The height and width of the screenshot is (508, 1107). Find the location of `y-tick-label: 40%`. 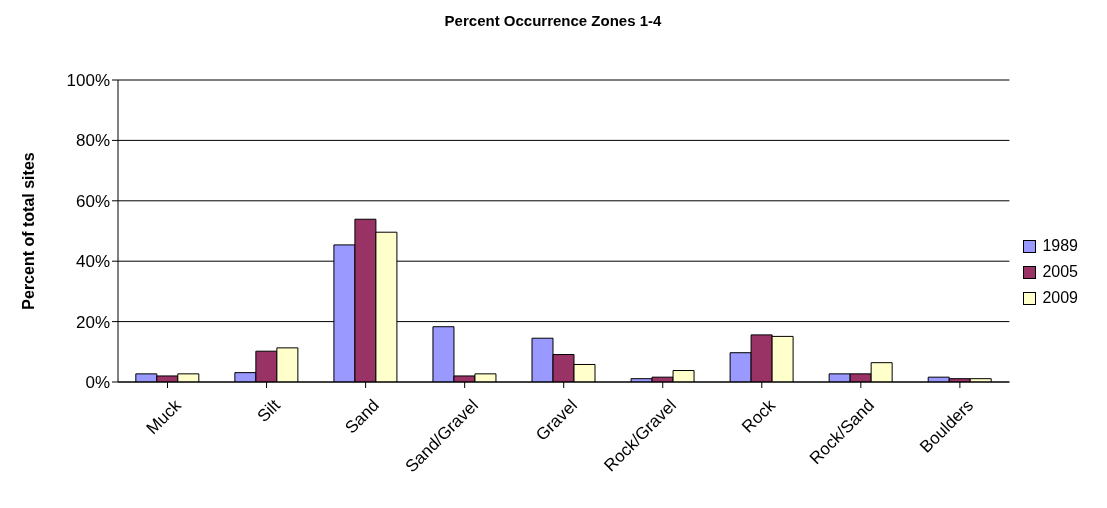

y-tick-label: 40% is located at coordinates (92, 262).